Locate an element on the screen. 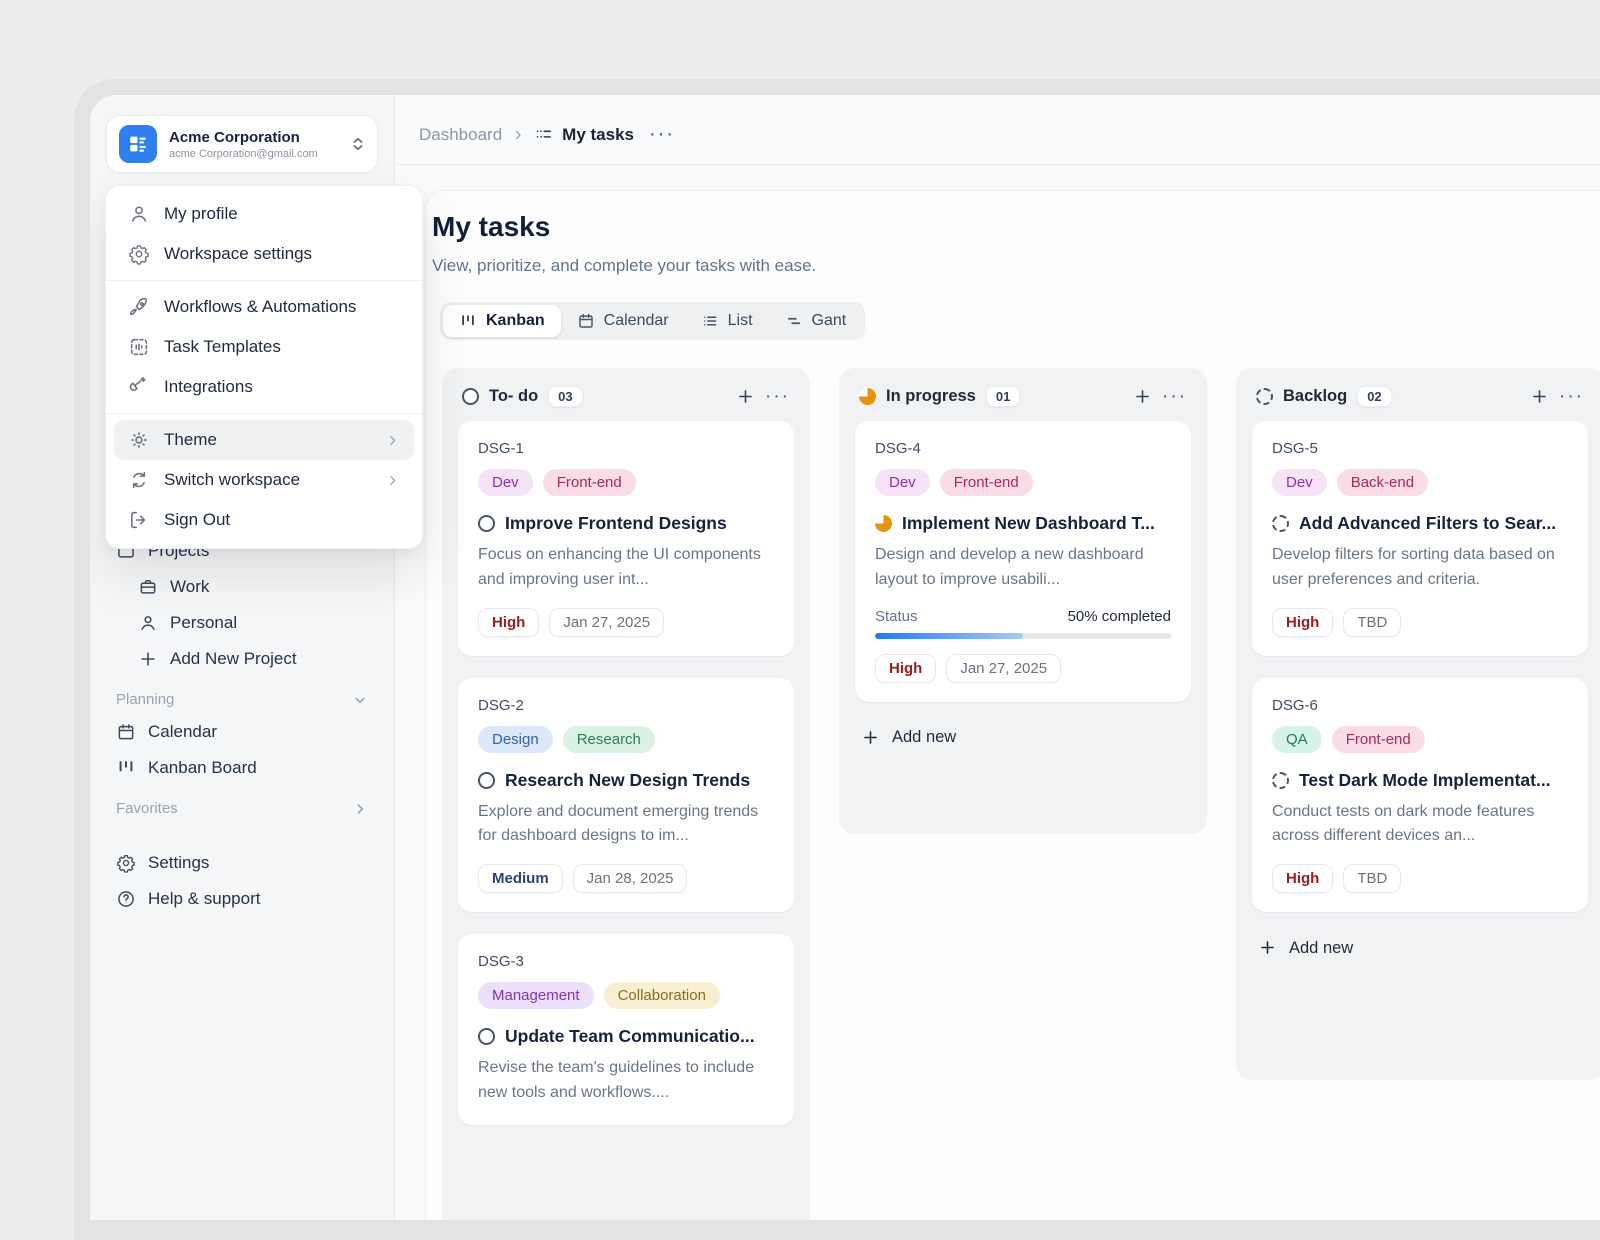 This screenshot has width=1600, height=1240. tab-list: List is located at coordinates (727, 321).